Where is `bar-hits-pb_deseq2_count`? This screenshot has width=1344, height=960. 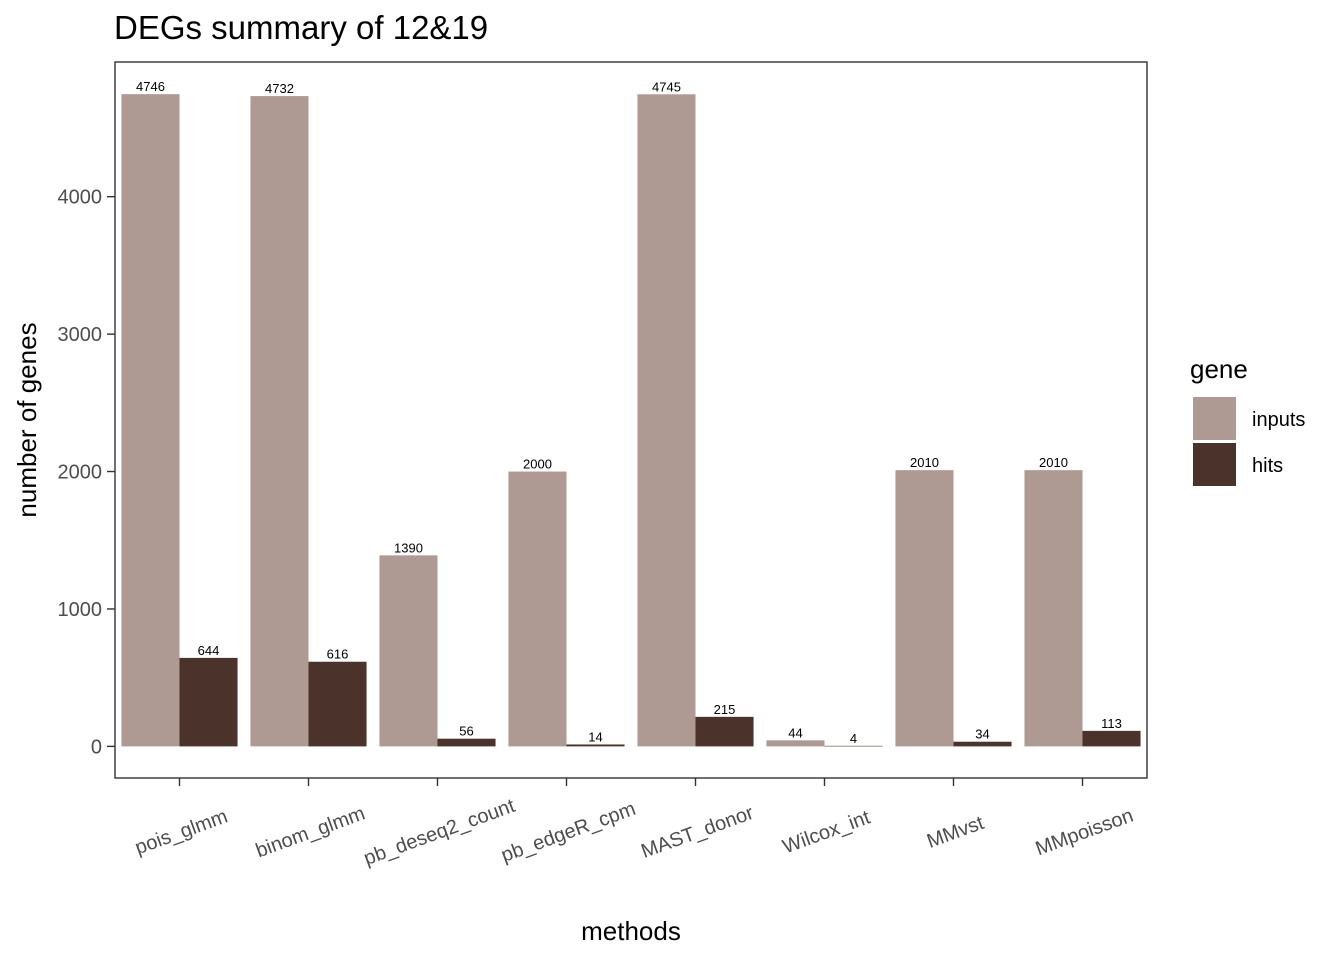
bar-hits-pb_deseq2_count is located at coordinates (466, 742).